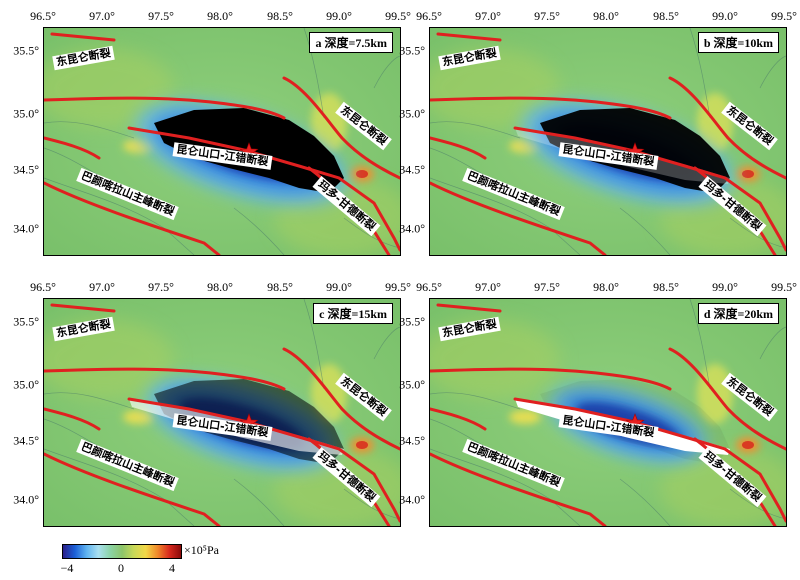 The width and height of the screenshot is (800, 580). Describe the element at coordinates (201, 550) in the screenshot. I see `colorbar-unit: ×10⁵Pa` at that location.